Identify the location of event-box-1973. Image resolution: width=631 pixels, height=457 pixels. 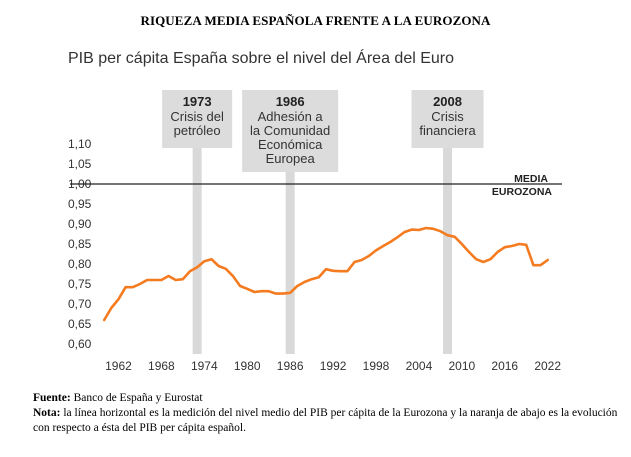
(197, 119).